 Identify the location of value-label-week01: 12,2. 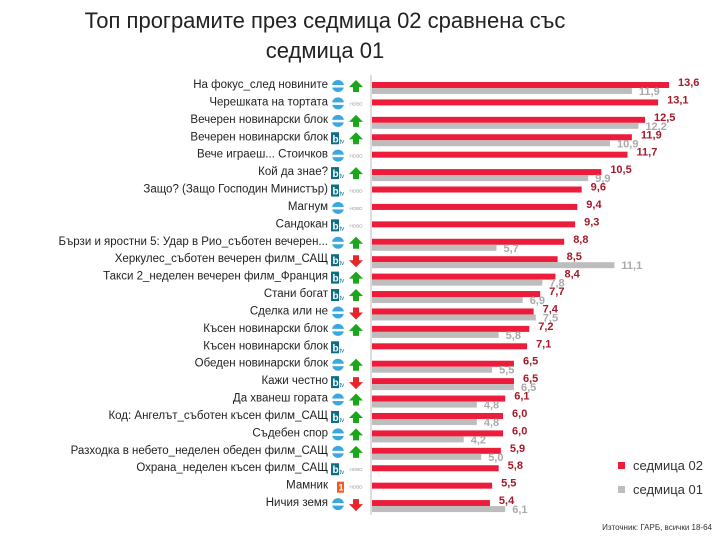
(655, 127).